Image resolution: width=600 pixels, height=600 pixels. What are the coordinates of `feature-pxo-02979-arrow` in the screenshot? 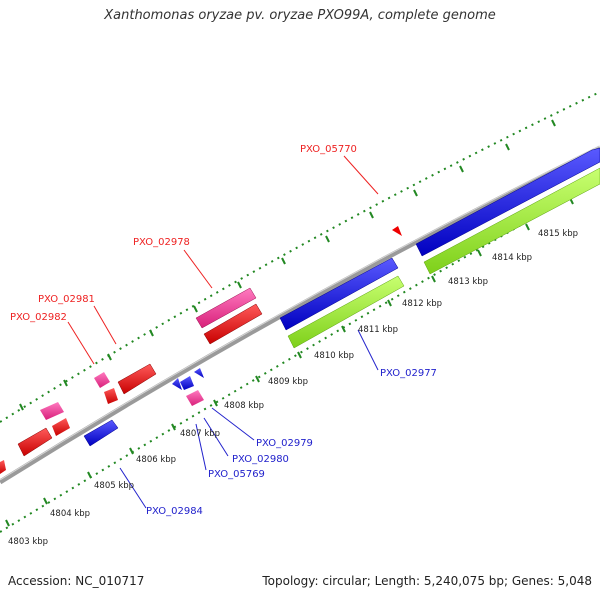 It's located at (199, 373).